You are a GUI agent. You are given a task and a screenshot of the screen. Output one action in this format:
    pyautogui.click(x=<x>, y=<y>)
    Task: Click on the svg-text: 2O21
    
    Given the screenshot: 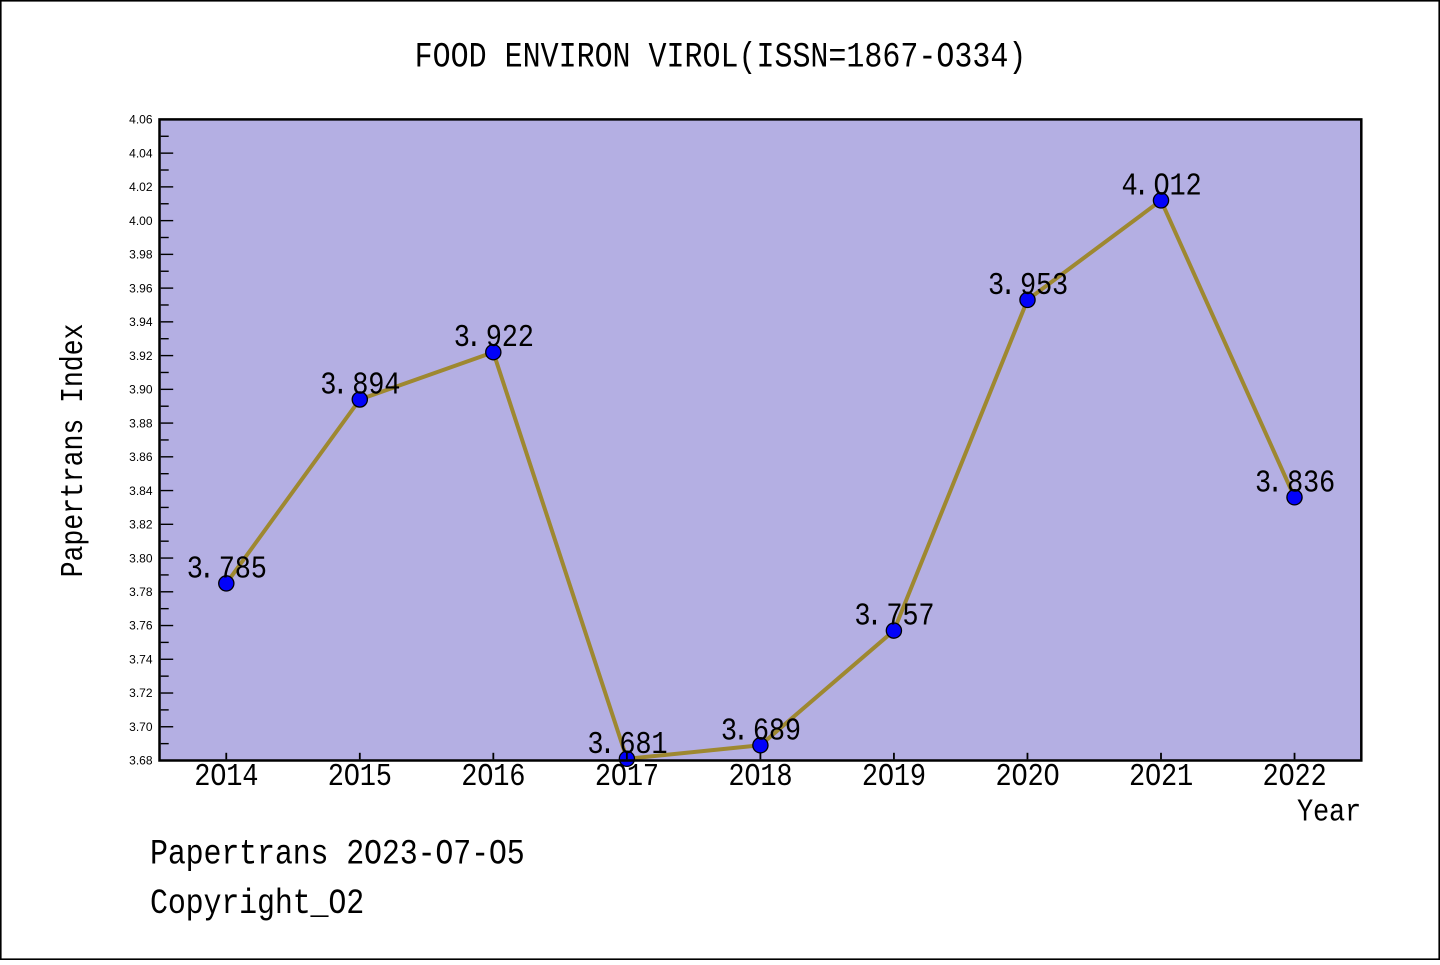 What is the action you would take?
    pyautogui.click(x=1161, y=776)
    